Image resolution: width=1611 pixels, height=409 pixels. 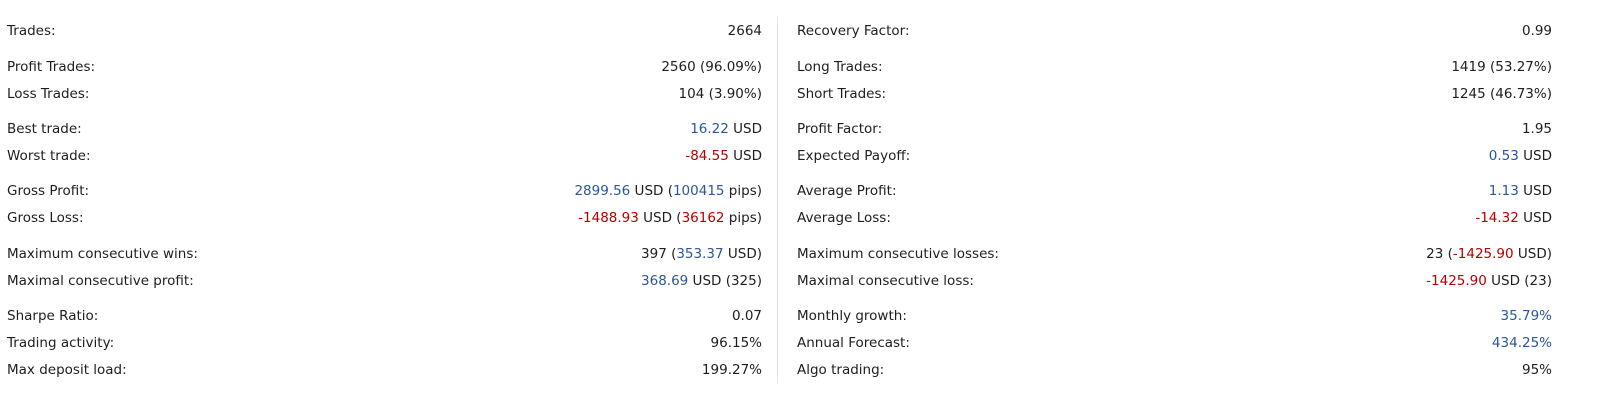 What do you see at coordinates (384, 191) in the screenshot?
I see `stat-row-gross-profit: Gross Profit: 2899.56 USD (100415 pips)` at bounding box center [384, 191].